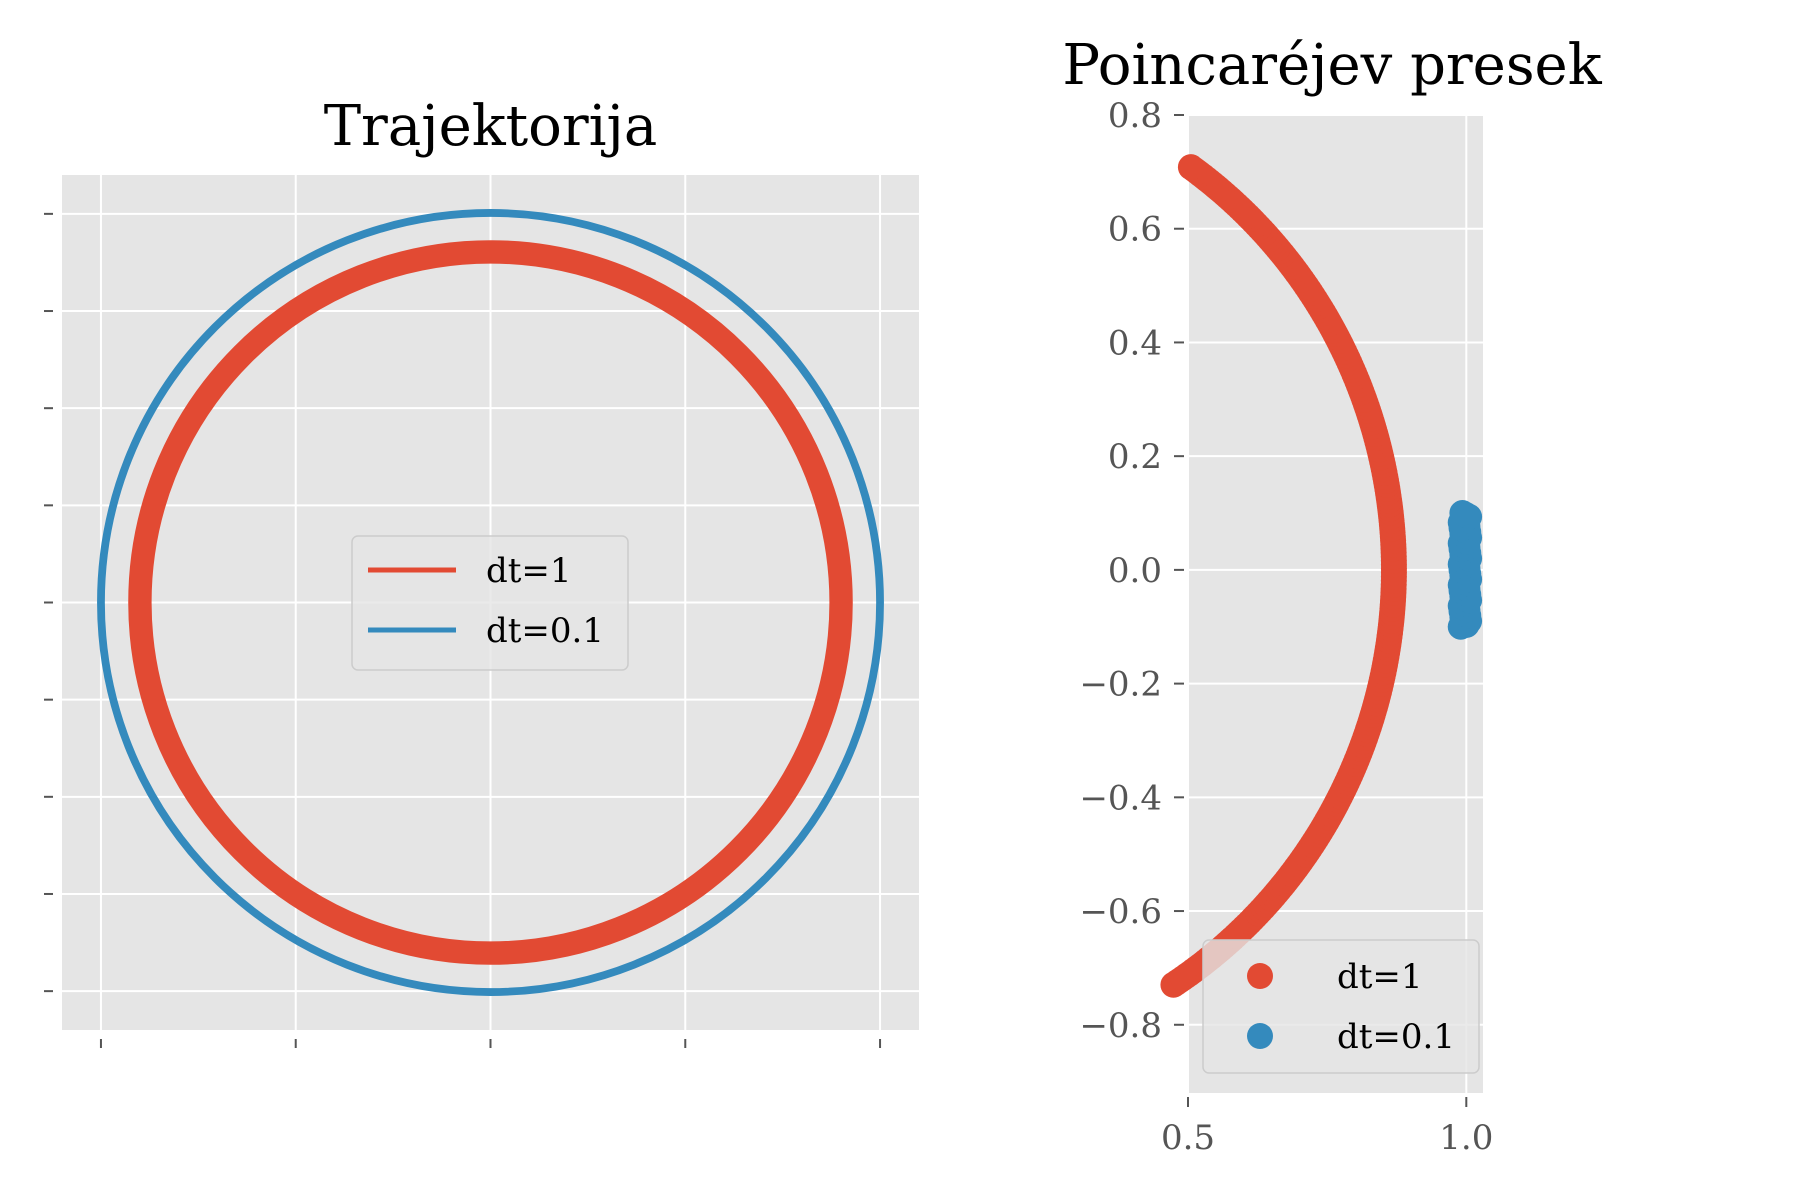 This screenshot has height=1200, width=1800. I want to click on y-tick-label: −0.6, so click(1120, 912).